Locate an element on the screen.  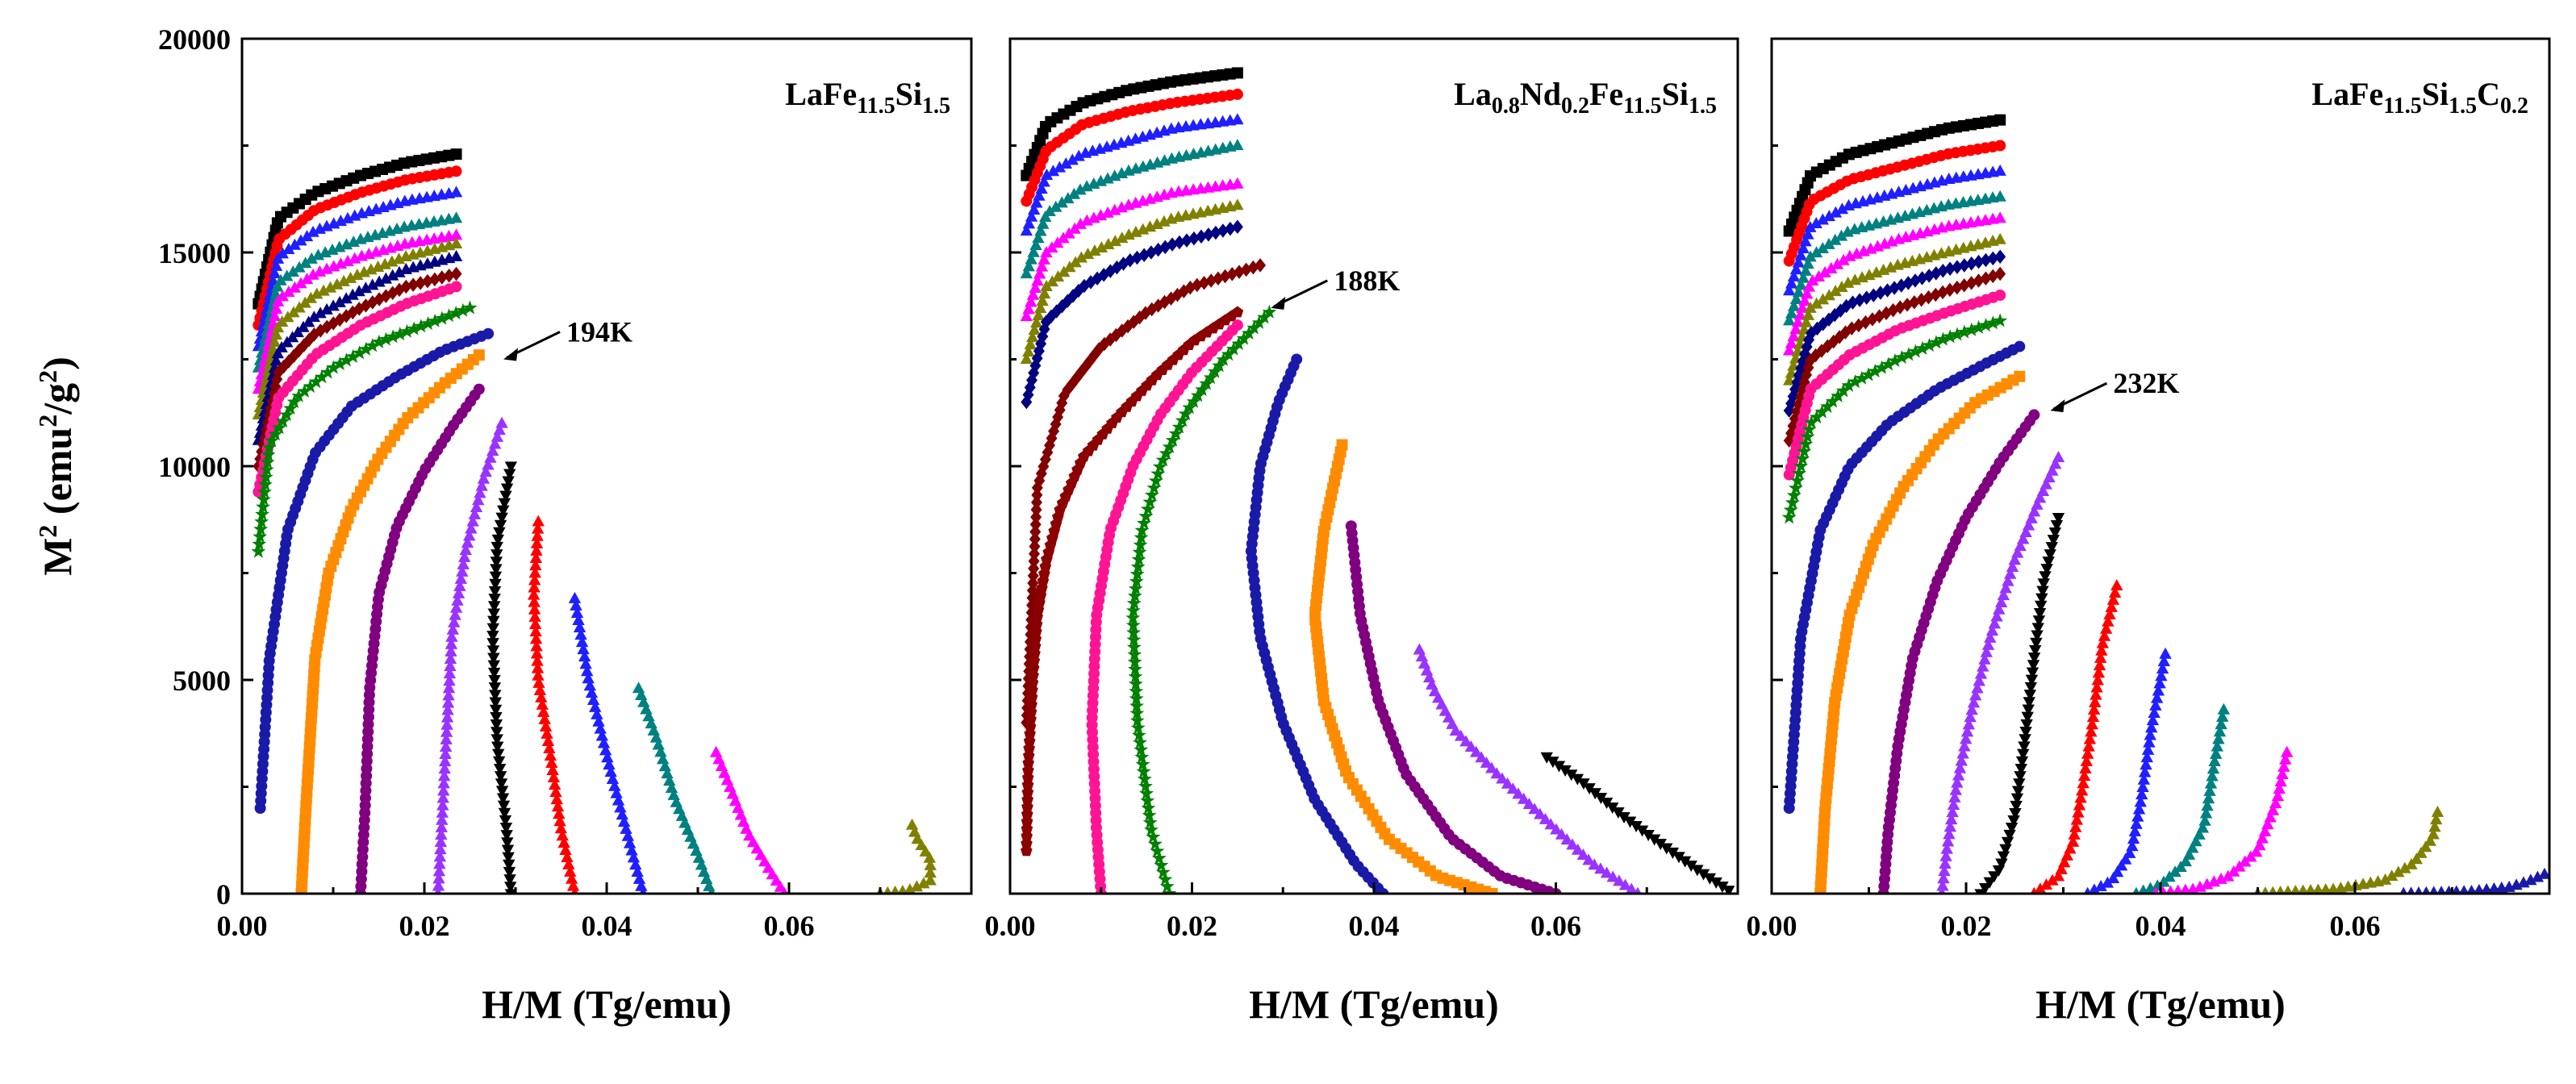
panel-title: LaFe11.5Si1.5C0.2 is located at coordinates (2419, 98).